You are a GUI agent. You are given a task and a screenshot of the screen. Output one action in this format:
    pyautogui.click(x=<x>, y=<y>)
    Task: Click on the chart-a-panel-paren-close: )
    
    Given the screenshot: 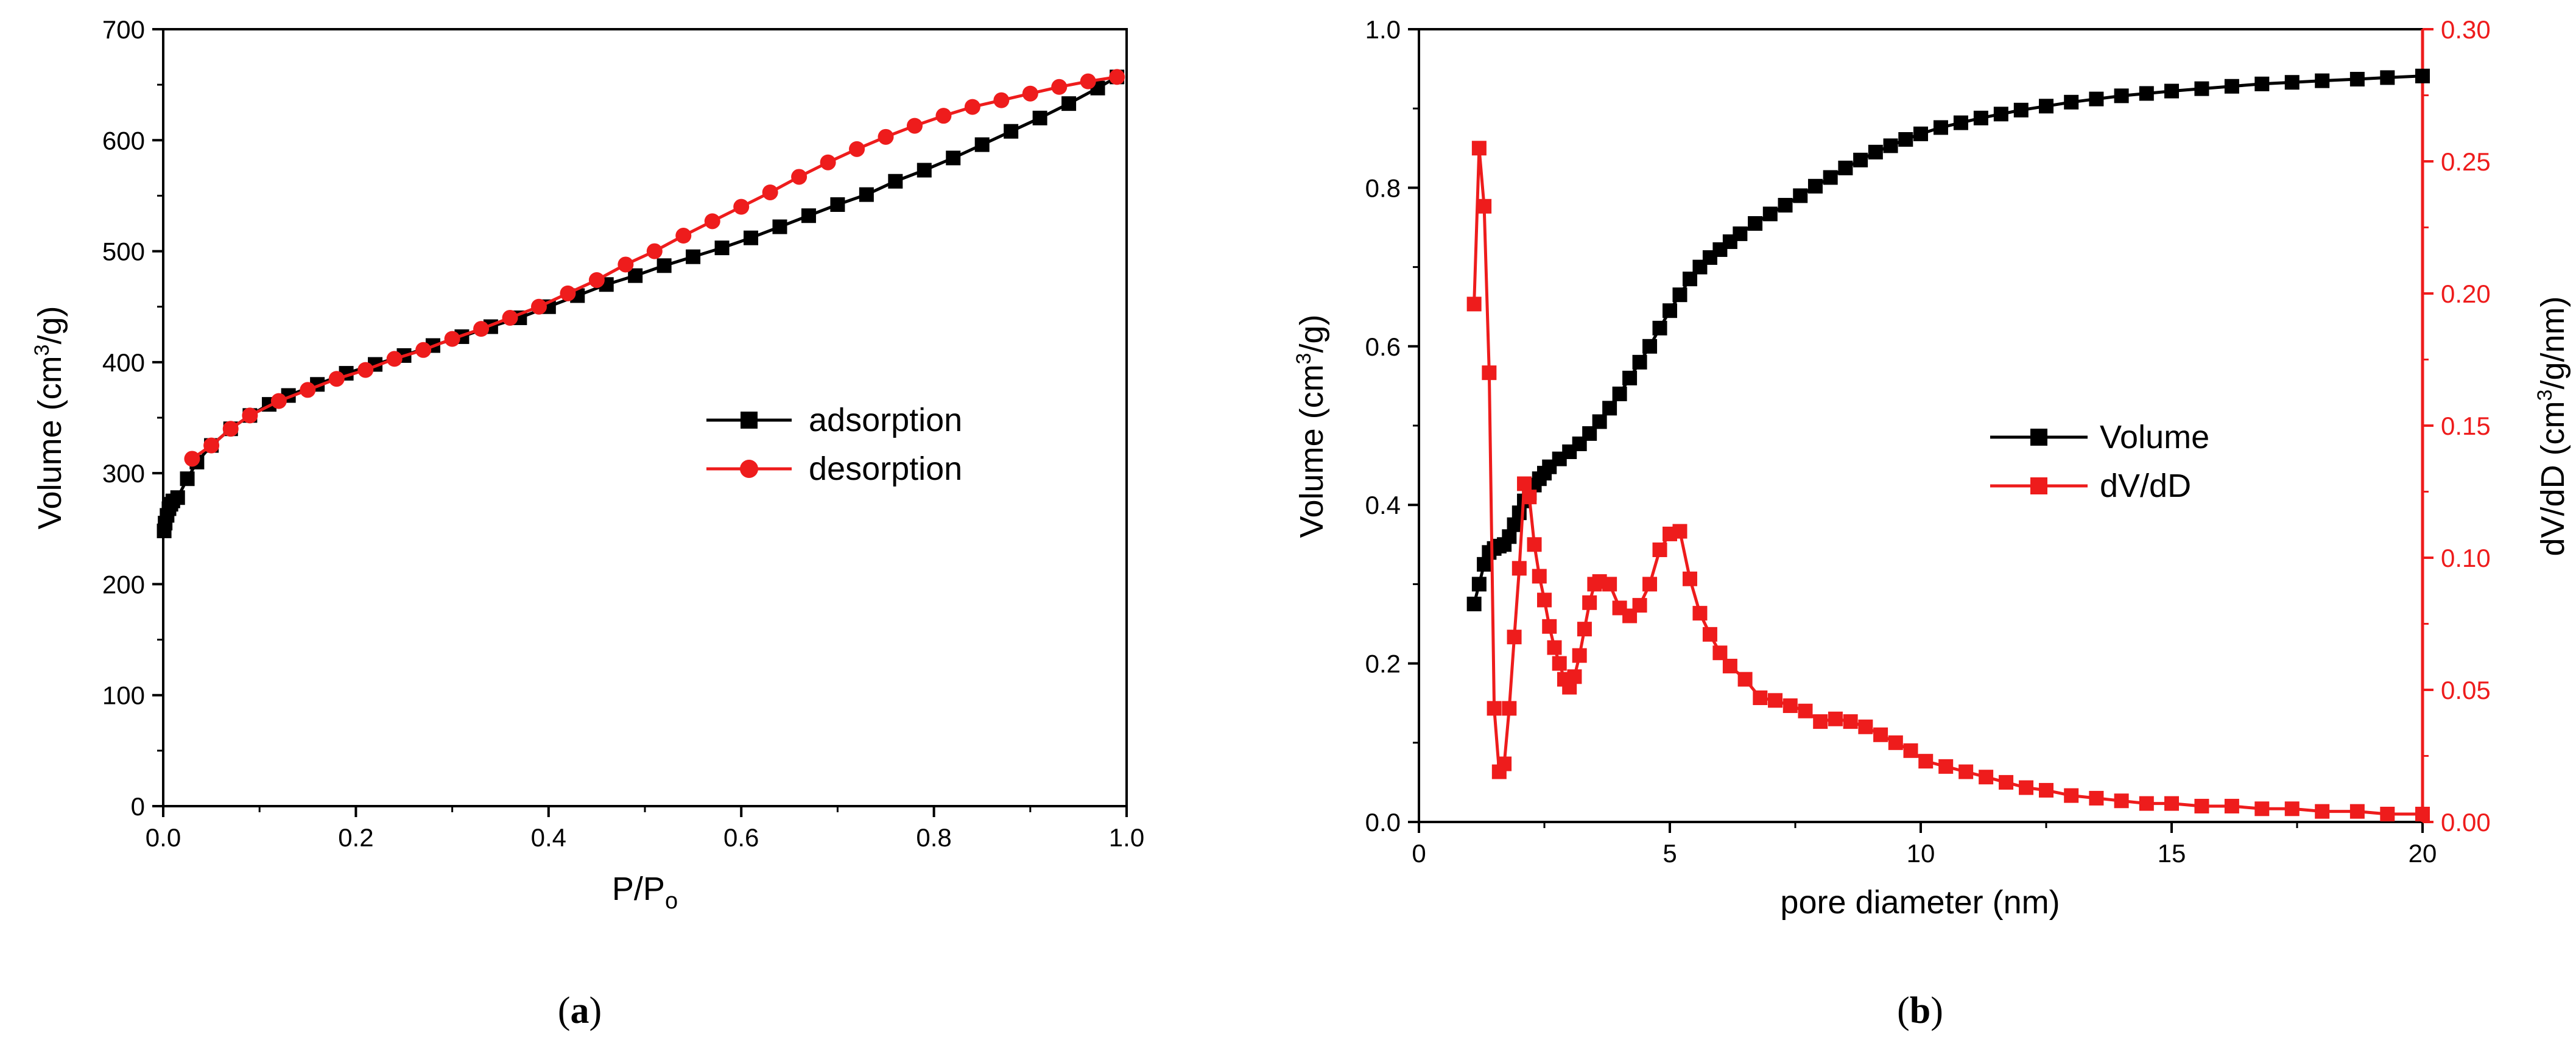 What is the action you would take?
    pyautogui.click(x=595, y=1010)
    